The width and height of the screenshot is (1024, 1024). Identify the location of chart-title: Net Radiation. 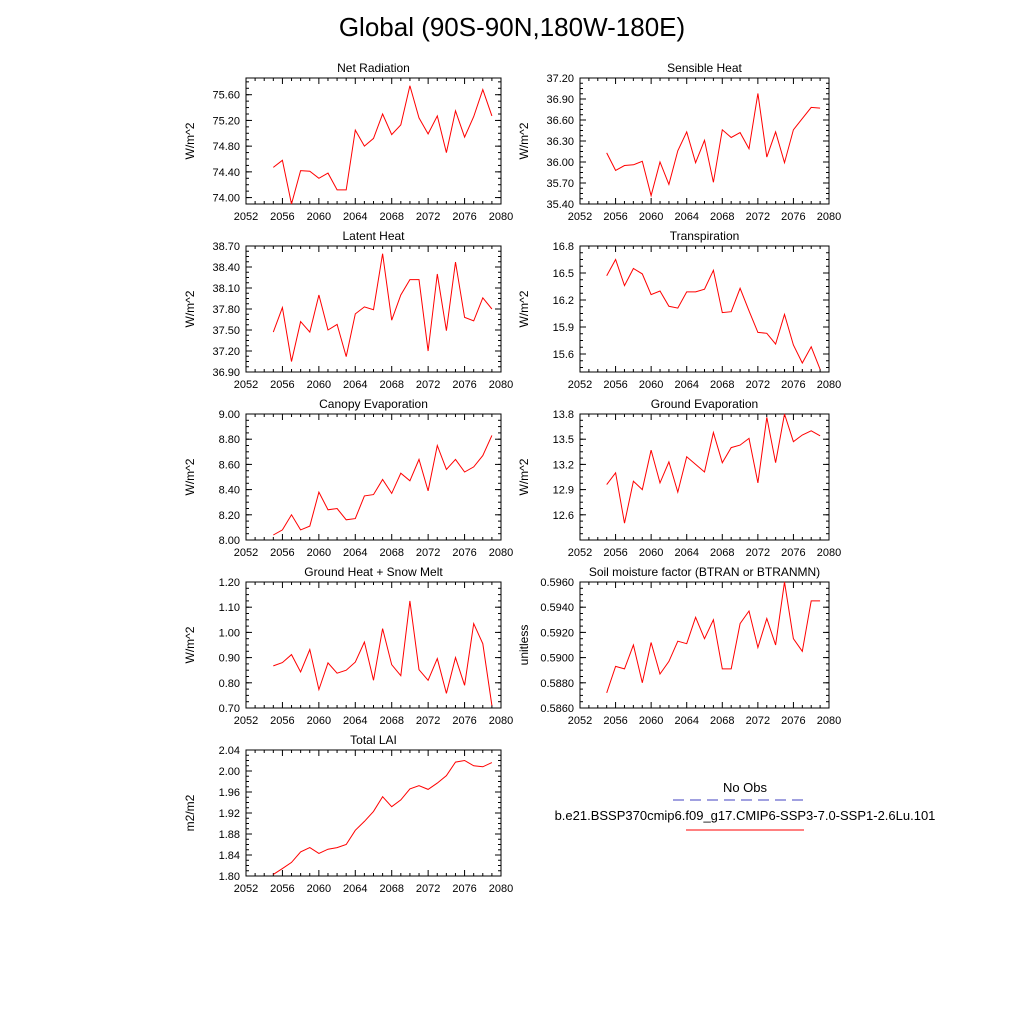
(373, 68).